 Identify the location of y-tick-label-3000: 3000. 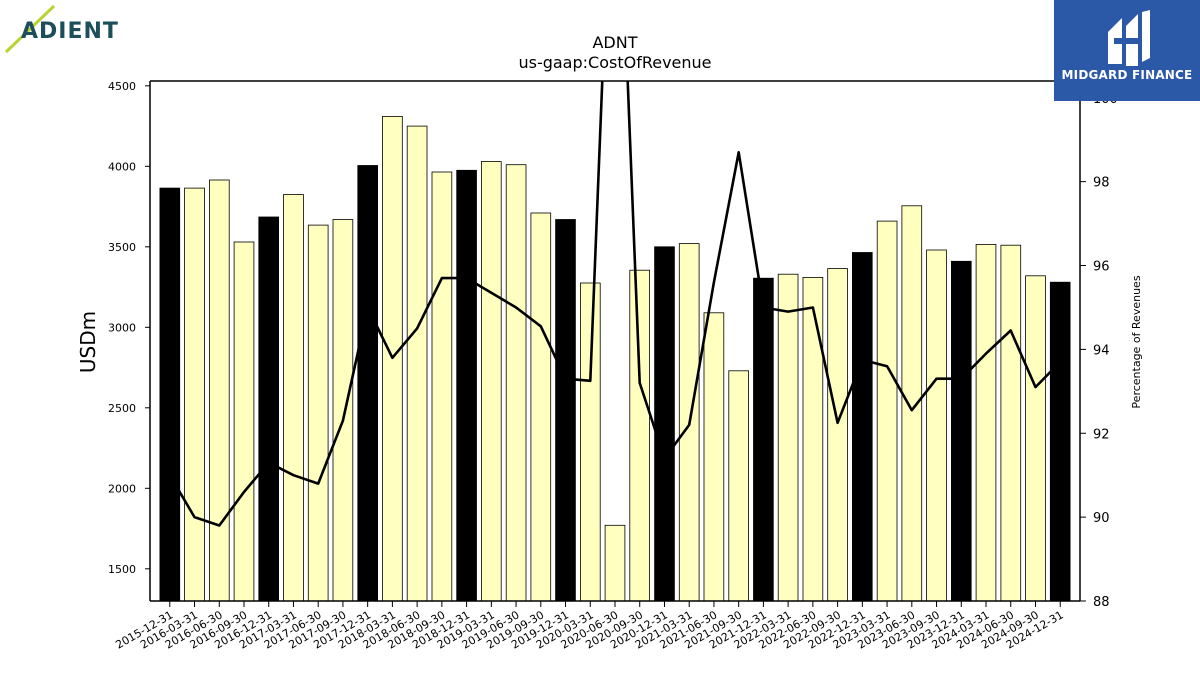
(122, 327).